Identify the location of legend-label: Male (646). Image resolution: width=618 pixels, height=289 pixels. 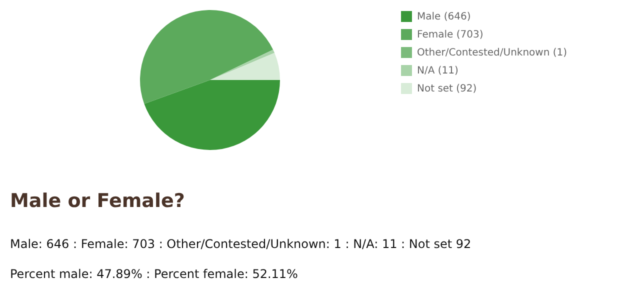
(444, 17).